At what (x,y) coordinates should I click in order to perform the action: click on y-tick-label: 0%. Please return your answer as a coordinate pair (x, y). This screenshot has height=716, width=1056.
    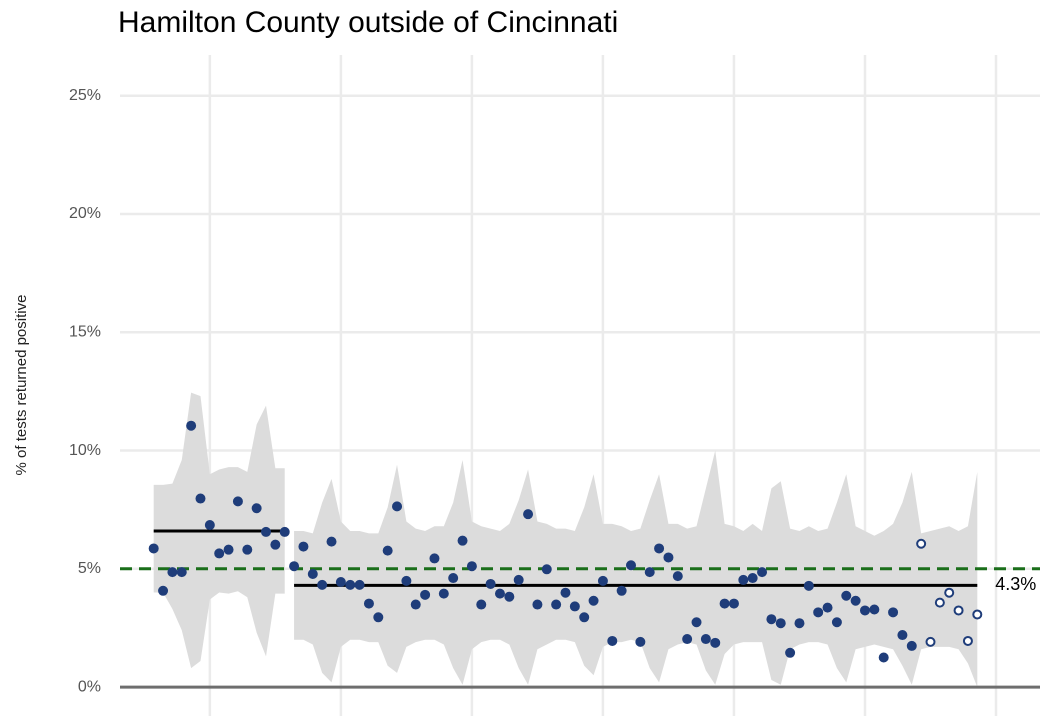
    Looking at the image, I should click on (89, 686).